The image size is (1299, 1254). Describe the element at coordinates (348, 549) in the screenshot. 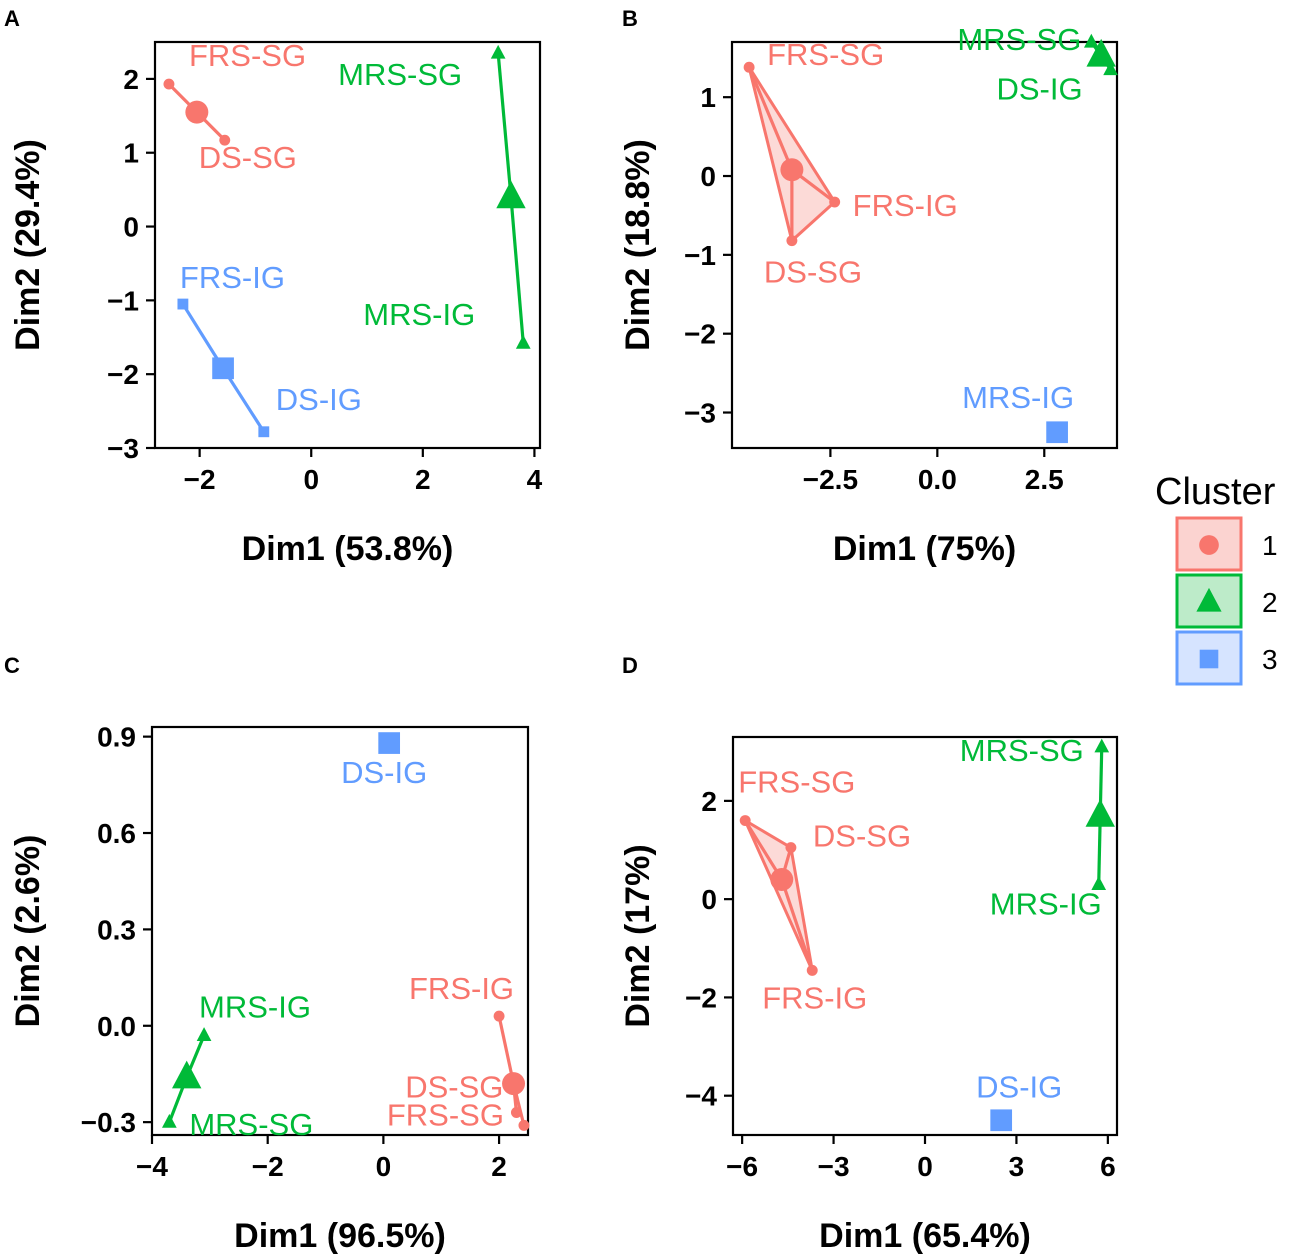

I see `x-axis-title: Dim1 (53.8%)` at that location.